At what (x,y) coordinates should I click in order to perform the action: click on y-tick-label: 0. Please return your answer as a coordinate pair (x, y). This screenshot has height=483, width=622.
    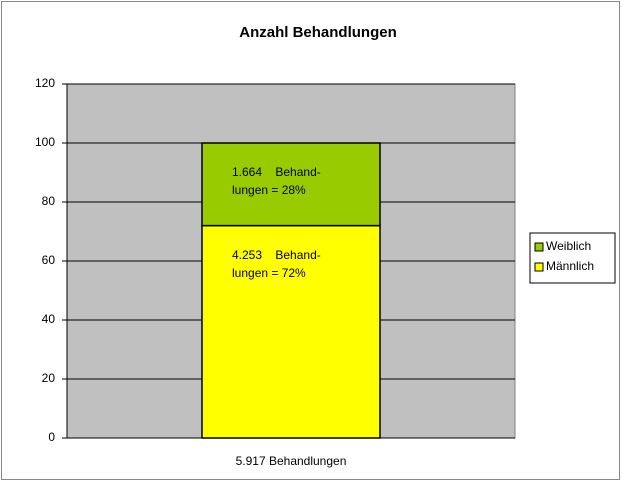
    Looking at the image, I should click on (51, 437).